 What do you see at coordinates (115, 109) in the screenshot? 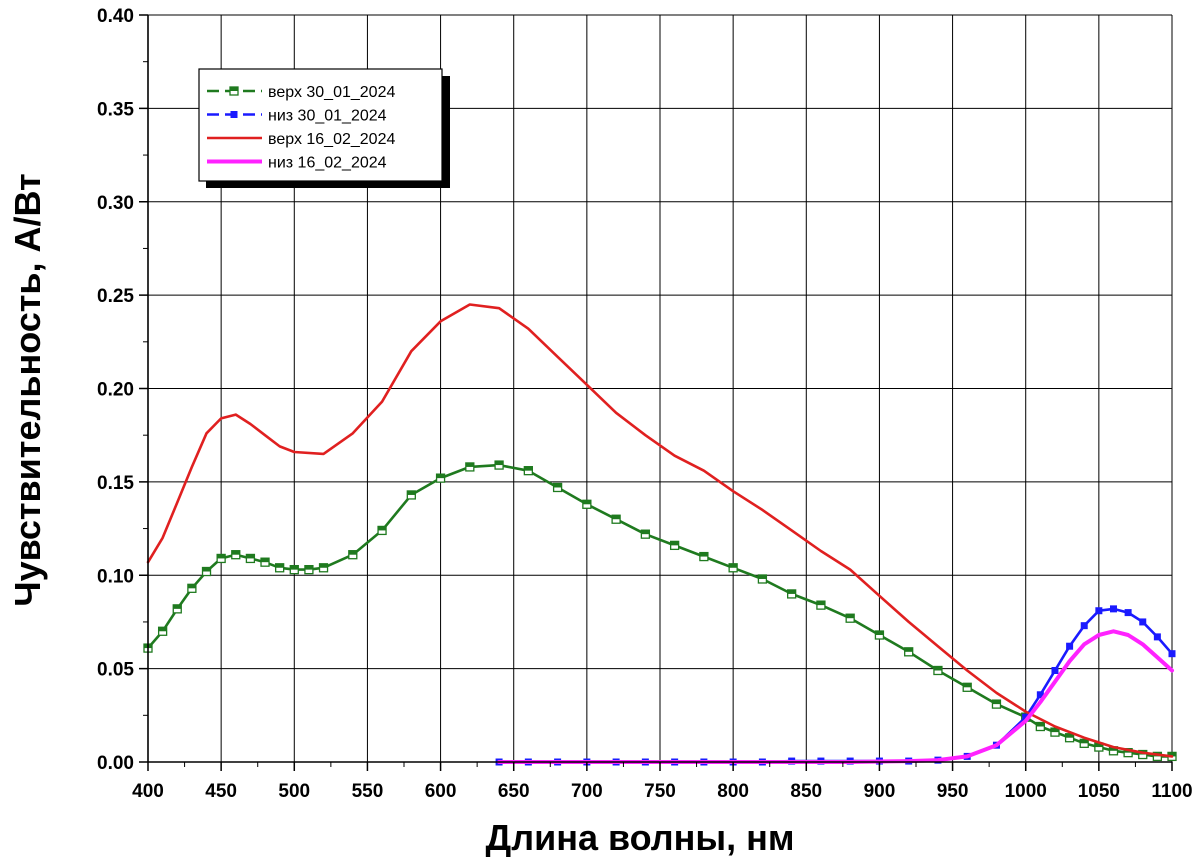
I see `y-tick-label: 0.35` at bounding box center [115, 109].